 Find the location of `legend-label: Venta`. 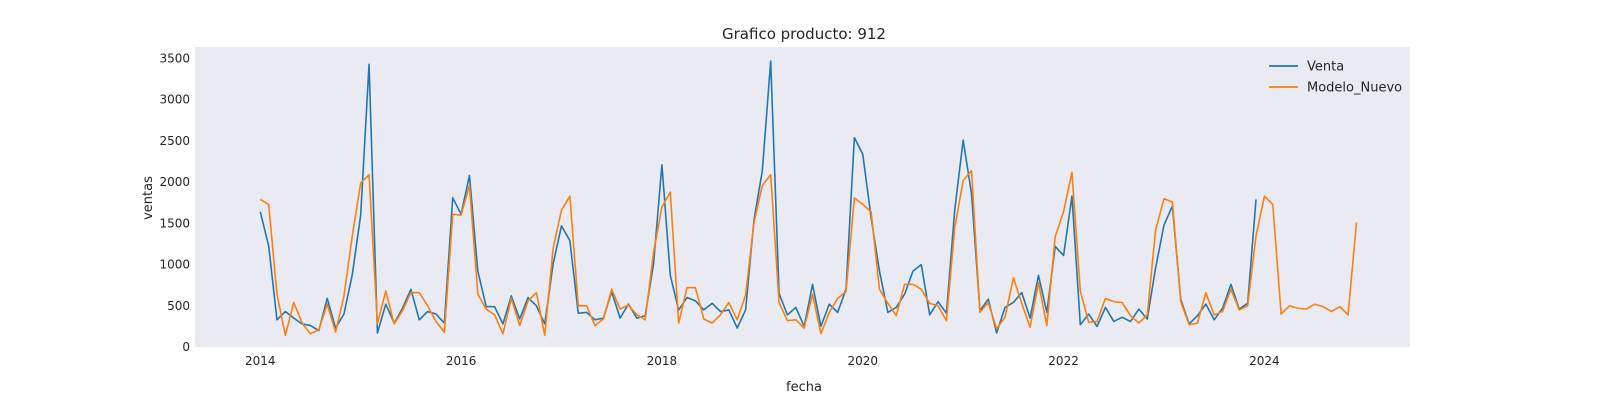

legend-label: Venta is located at coordinates (1325, 67).